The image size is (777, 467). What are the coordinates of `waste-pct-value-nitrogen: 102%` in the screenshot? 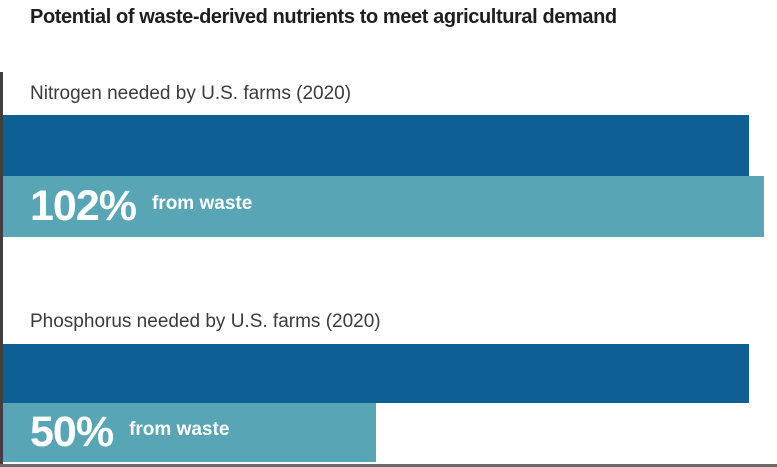 It's located at (83, 206).